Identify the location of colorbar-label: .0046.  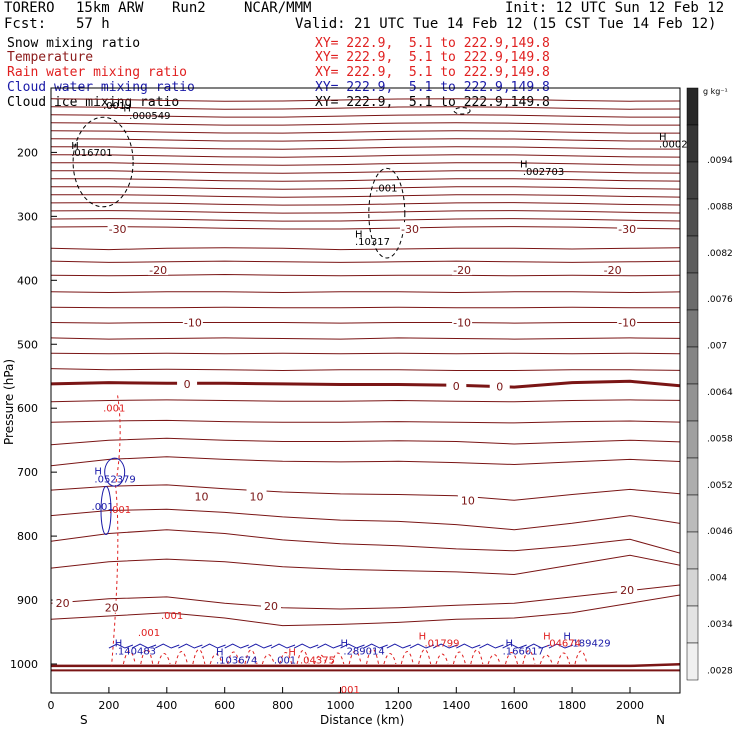
(720, 532).